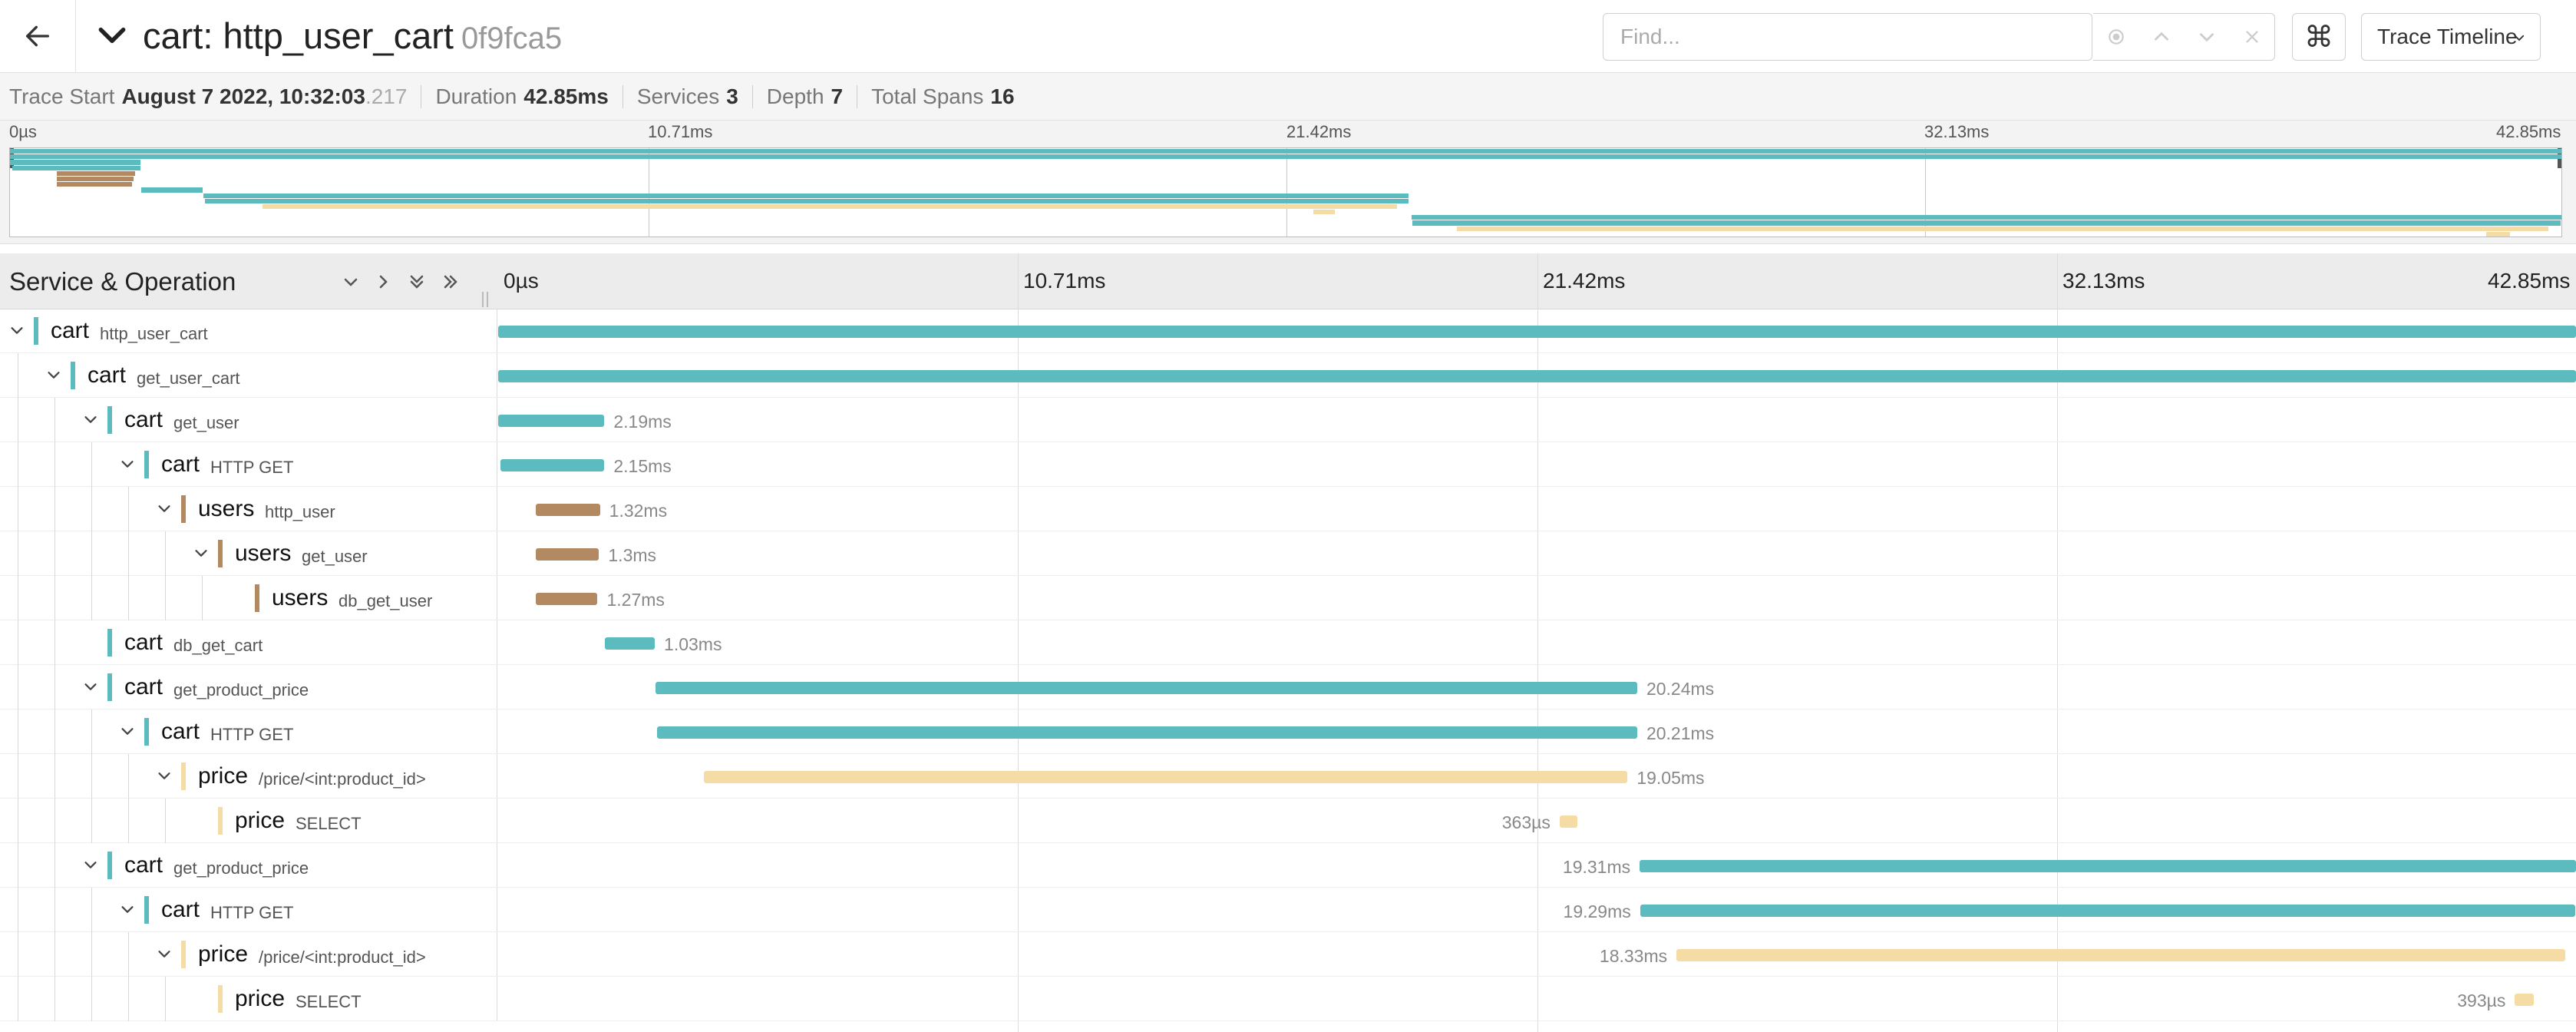 The width and height of the screenshot is (2576, 1032). What do you see at coordinates (1288, 999) in the screenshot?
I see `span-row: price SELECT 393µs` at bounding box center [1288, 999].